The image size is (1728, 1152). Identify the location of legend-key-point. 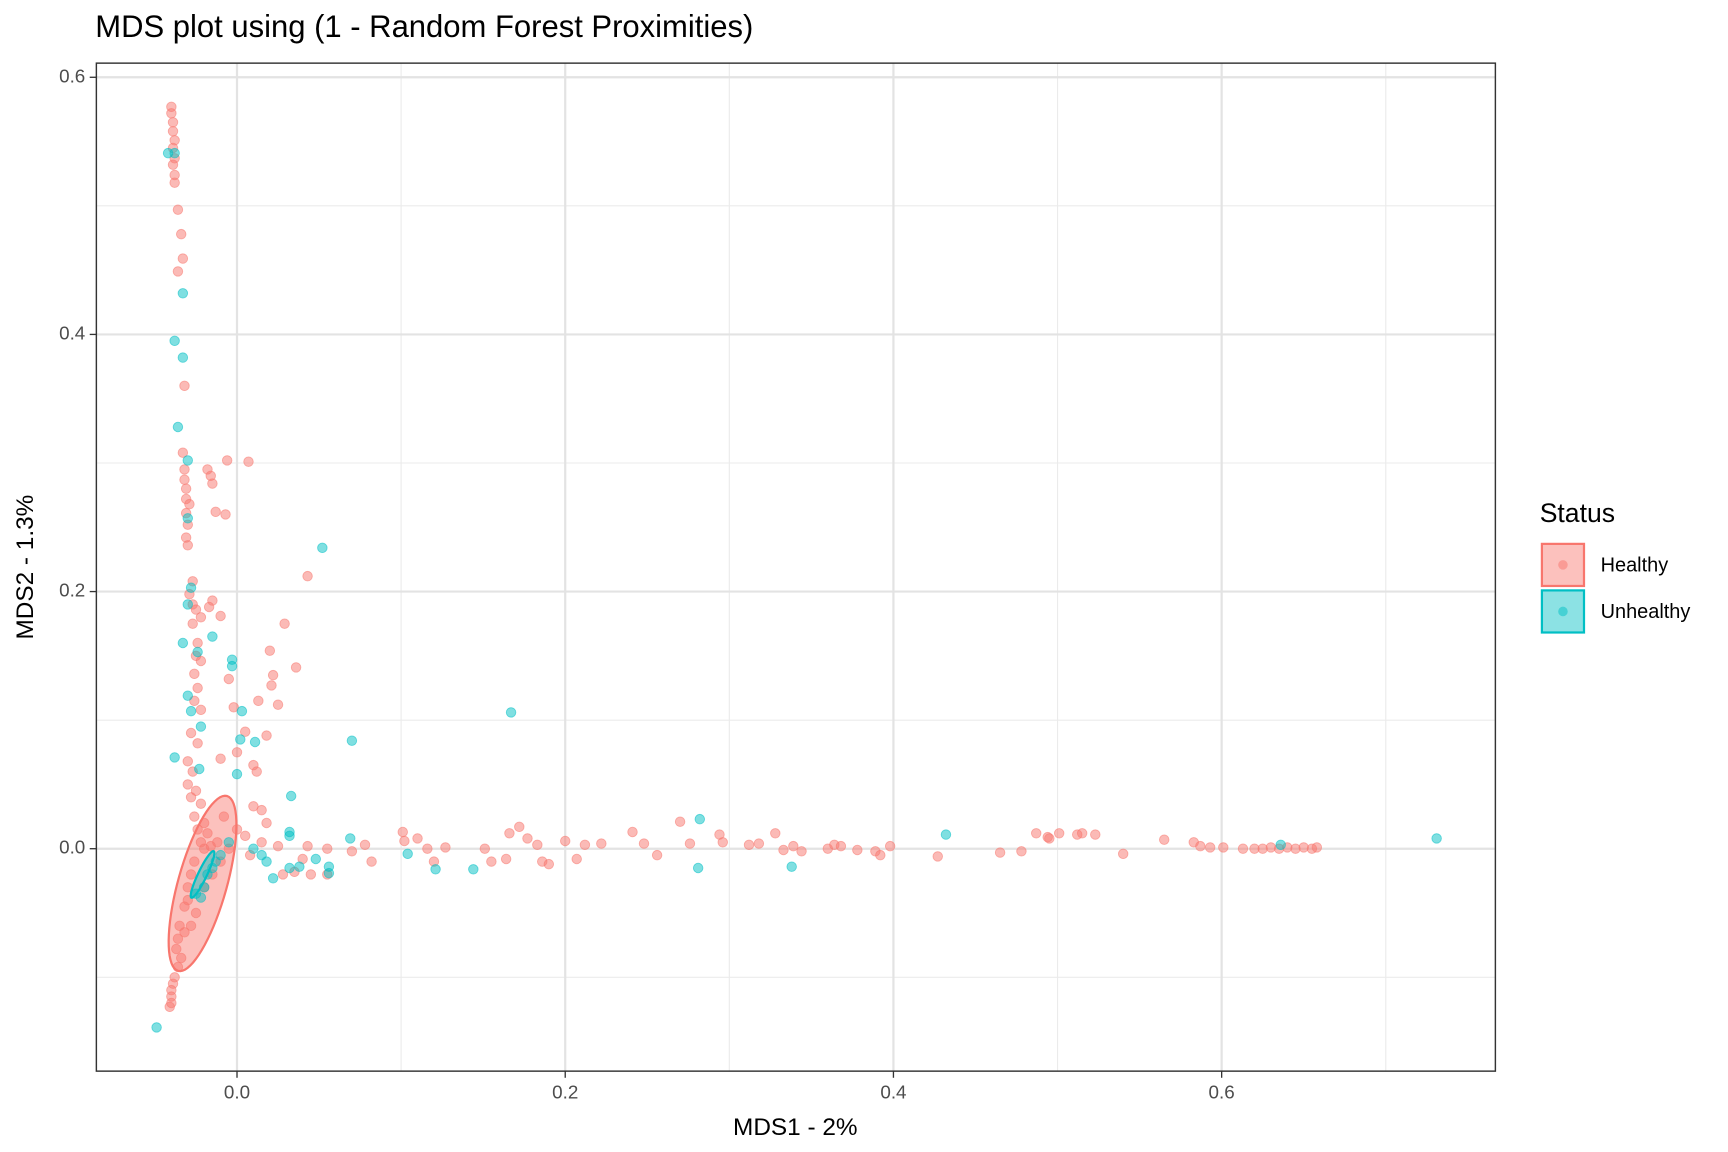
(1563, 565).